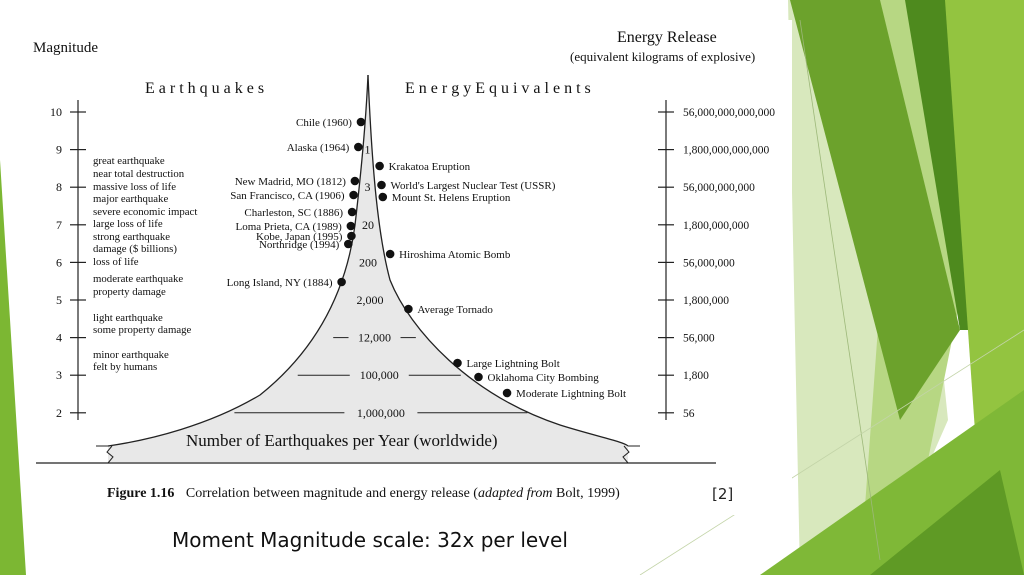 This screenshot has height=575, width=1024. What do you see at coordinates (368, 187) in the screenshot?
I see `frequency-label: 3` at bounding box center [368, 187].